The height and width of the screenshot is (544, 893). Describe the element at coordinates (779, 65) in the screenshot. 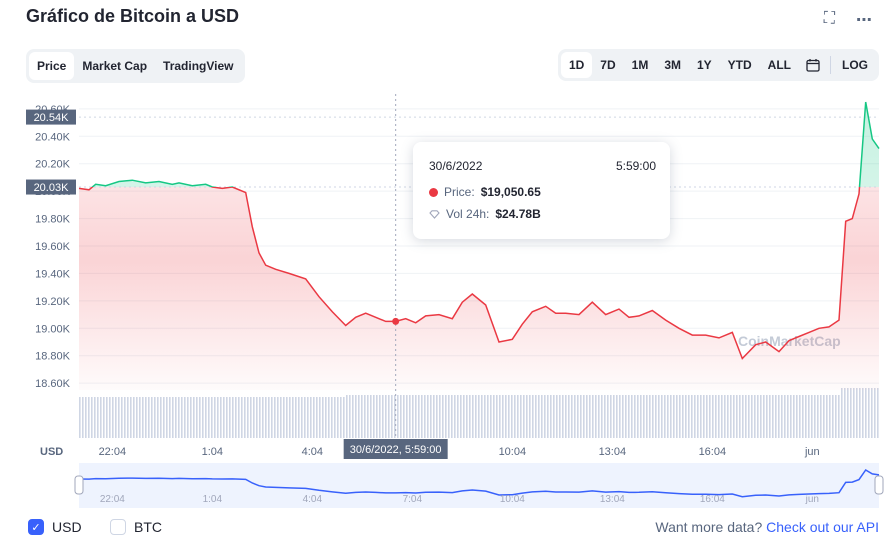

I see `range-all: ALL` at that location.